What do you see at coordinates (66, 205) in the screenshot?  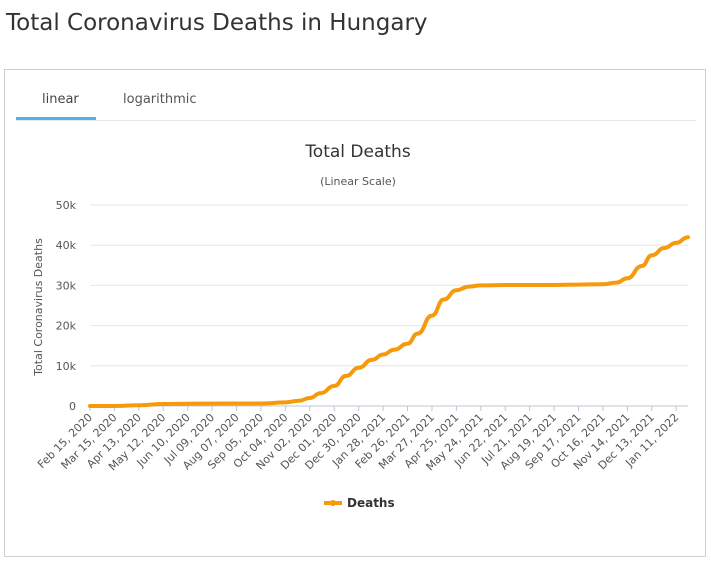 I see `y-tick-label: 50k` at bounding box center [66, 205].